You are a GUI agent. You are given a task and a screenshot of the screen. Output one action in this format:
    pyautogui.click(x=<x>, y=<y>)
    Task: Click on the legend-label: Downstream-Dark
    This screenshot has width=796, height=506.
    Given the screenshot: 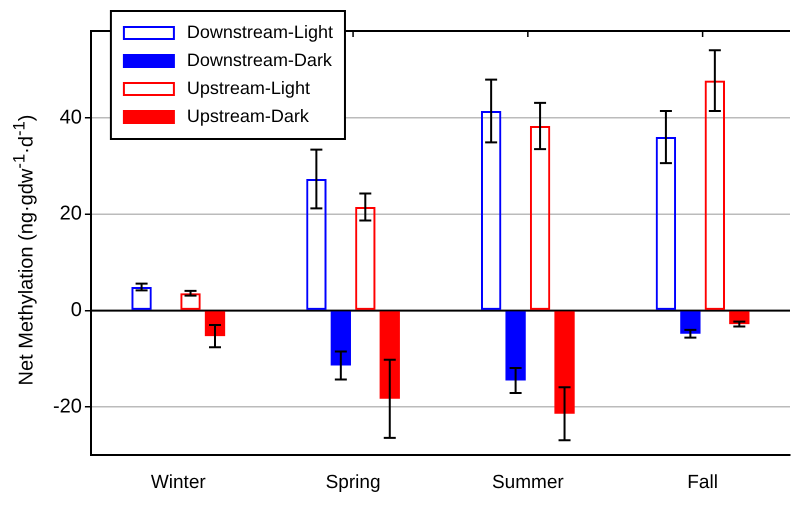 What is the action you would take?
    pyautogui.click(x=259, y=60)
    